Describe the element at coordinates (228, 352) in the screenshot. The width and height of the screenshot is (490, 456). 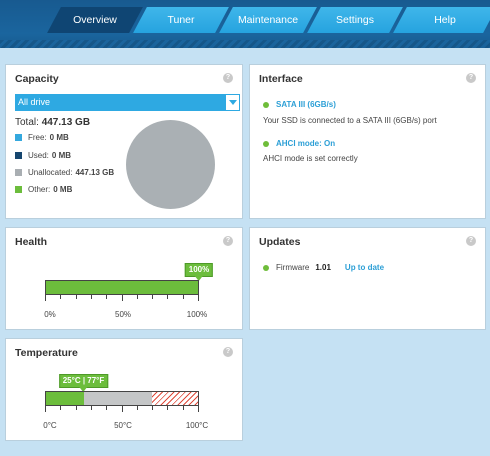
I see `temperature-help-icon: ?` at that location.